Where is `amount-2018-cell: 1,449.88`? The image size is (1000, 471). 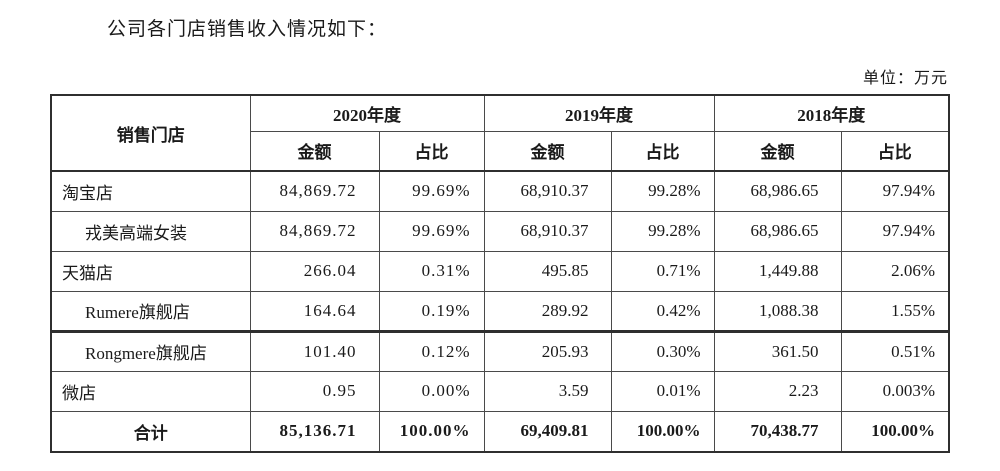
amount-2018-cell: 1,449.88 is located at coordinates (777, 271).